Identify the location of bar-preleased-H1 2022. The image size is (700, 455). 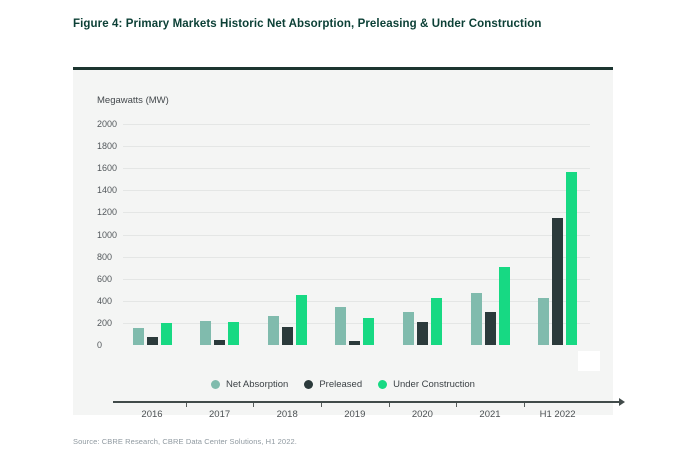
(558, 281).